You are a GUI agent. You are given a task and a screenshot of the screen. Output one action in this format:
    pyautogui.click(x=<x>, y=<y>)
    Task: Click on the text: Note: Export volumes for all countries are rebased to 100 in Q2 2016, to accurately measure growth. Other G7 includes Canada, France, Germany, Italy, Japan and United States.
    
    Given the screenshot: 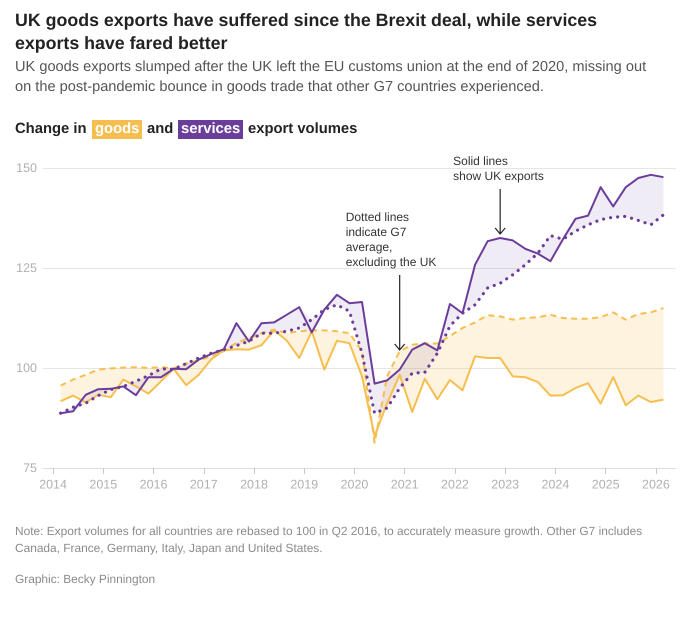 What is the action you would take?
    pyautogui.click(x=329, y=540)
    